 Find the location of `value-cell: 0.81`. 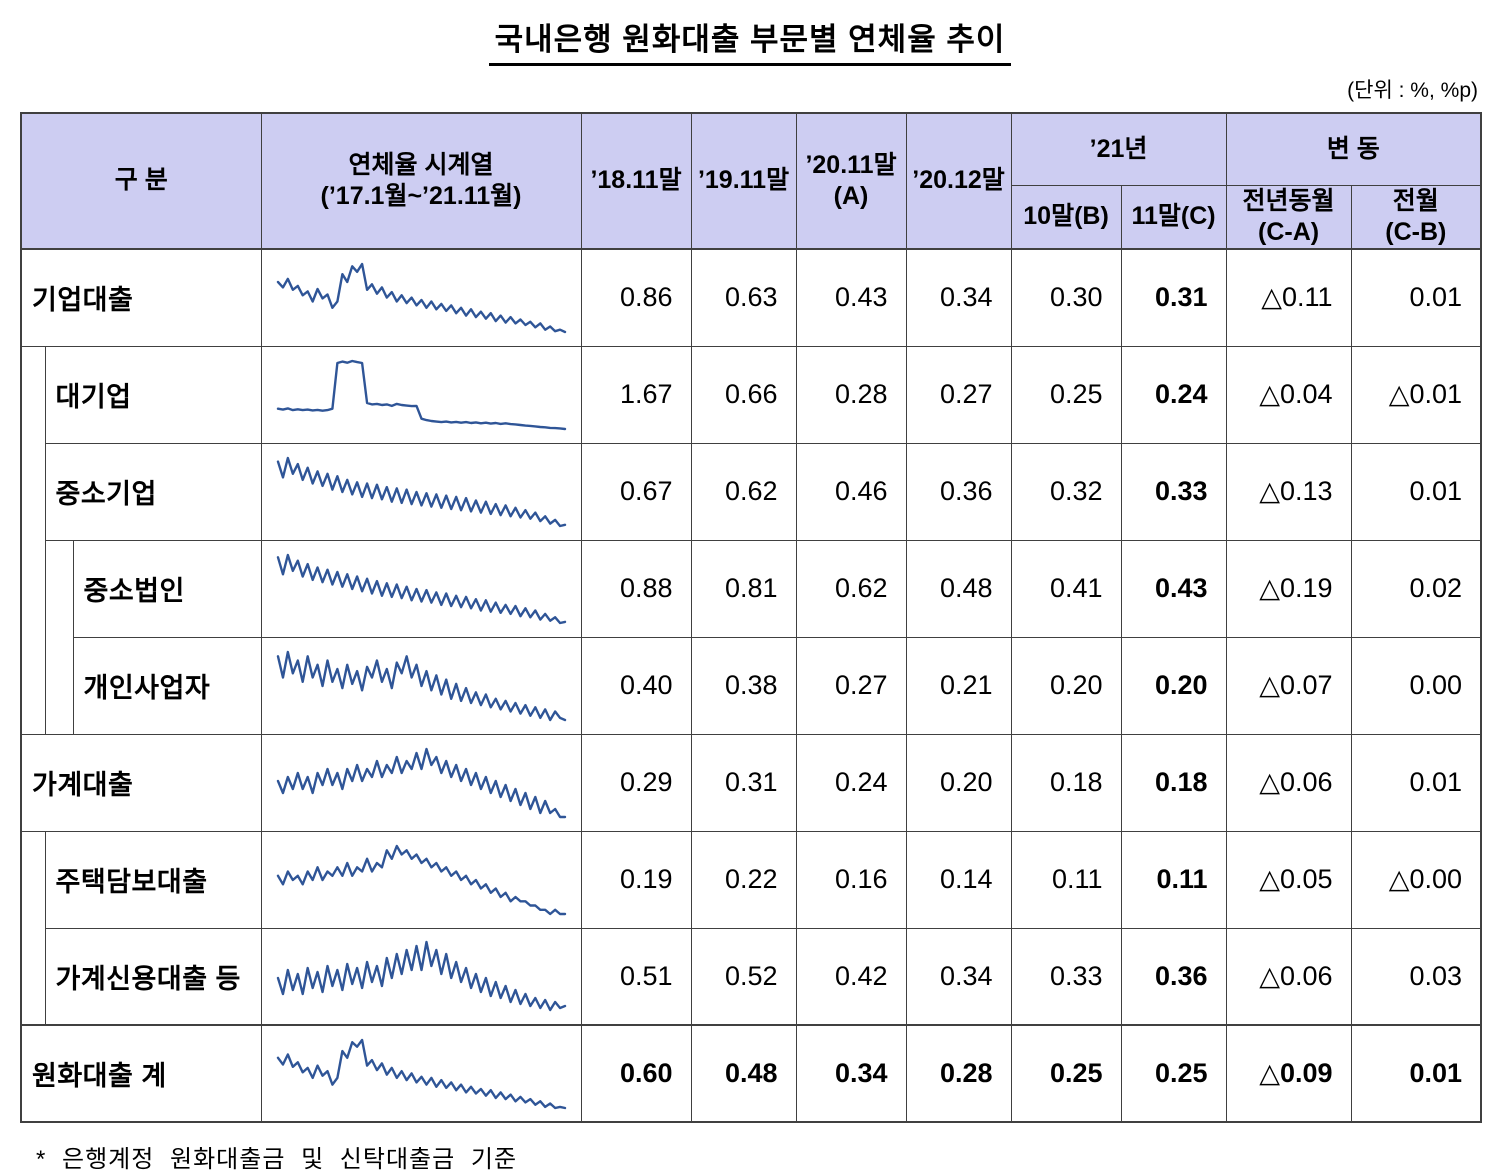

value-cell: 0.81 is located at coordinates (743, 588).